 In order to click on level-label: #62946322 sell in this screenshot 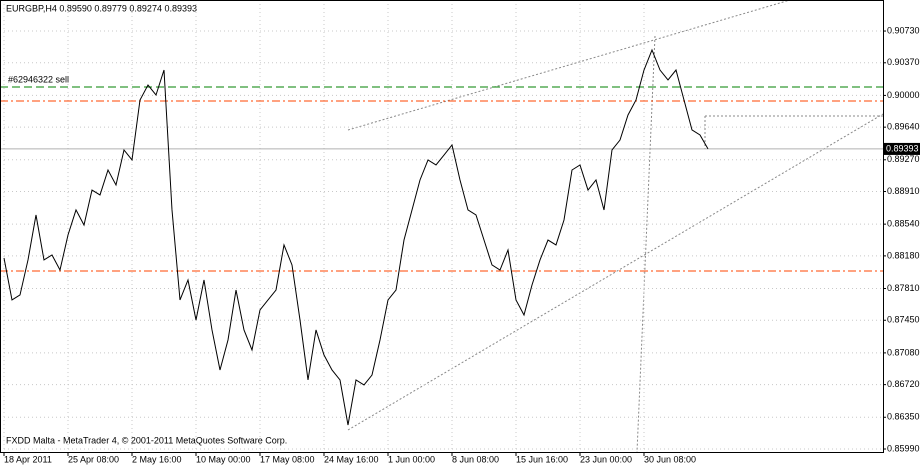, I will do `click(38, 79)`.